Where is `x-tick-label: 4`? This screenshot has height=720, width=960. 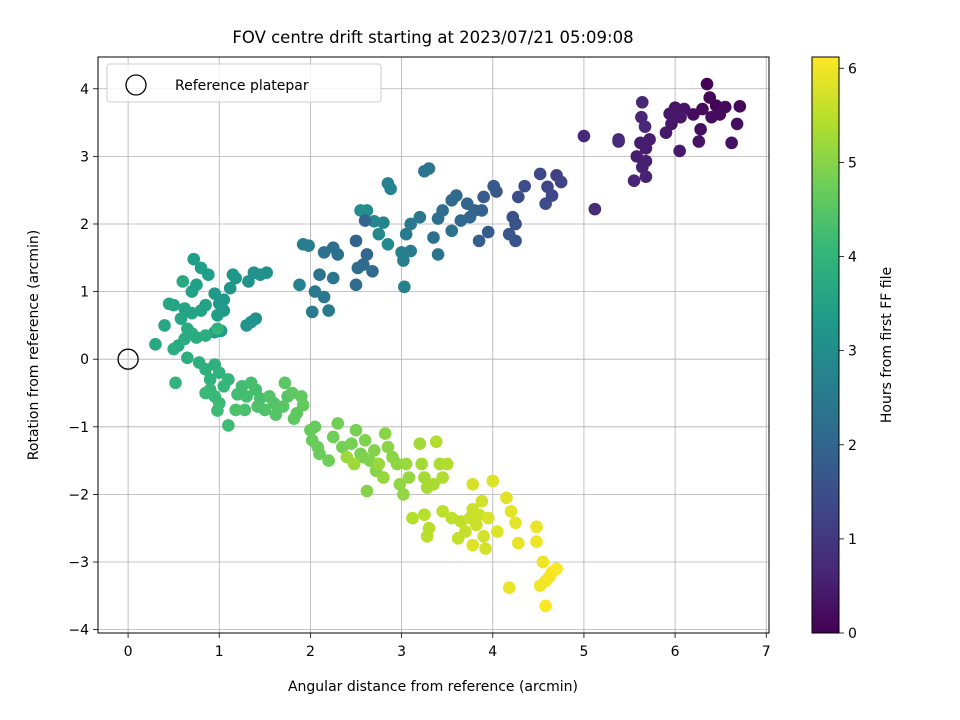 x-tick-label: 4 is located at coordinates (492, 652).